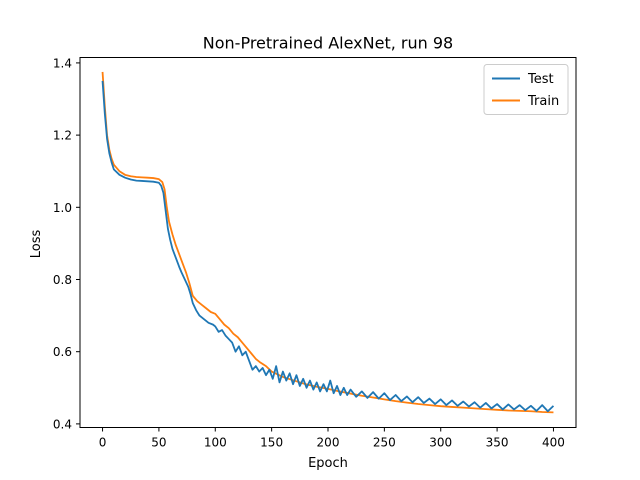 The image size is (640, 480). I want to click on y-tick-label: 0.4, so click(62, 424).